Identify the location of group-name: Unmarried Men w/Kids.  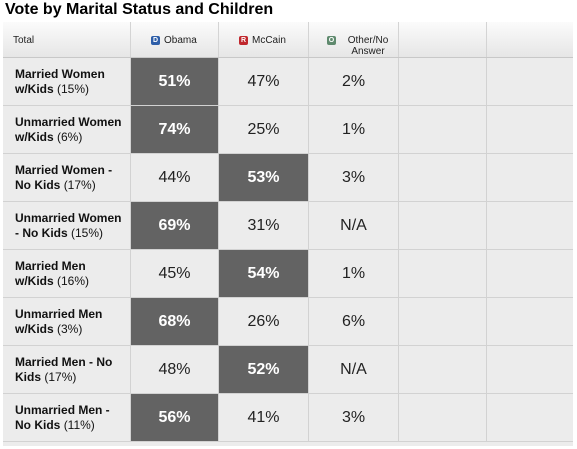
(59, 321).